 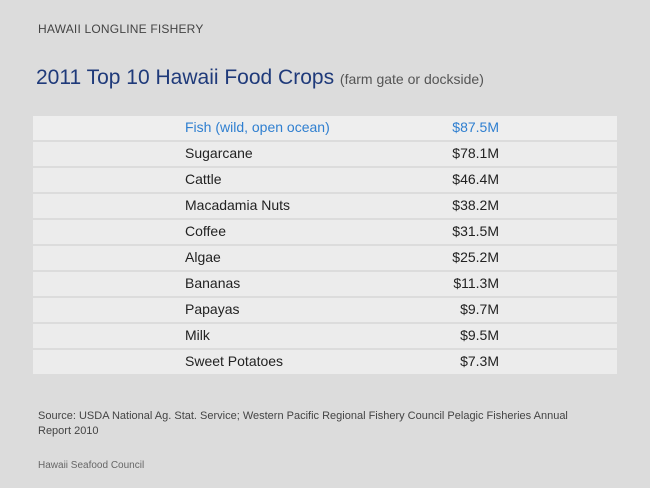 I want to click on table-row: Bananas $11.3M, so click(x=325, y=284).